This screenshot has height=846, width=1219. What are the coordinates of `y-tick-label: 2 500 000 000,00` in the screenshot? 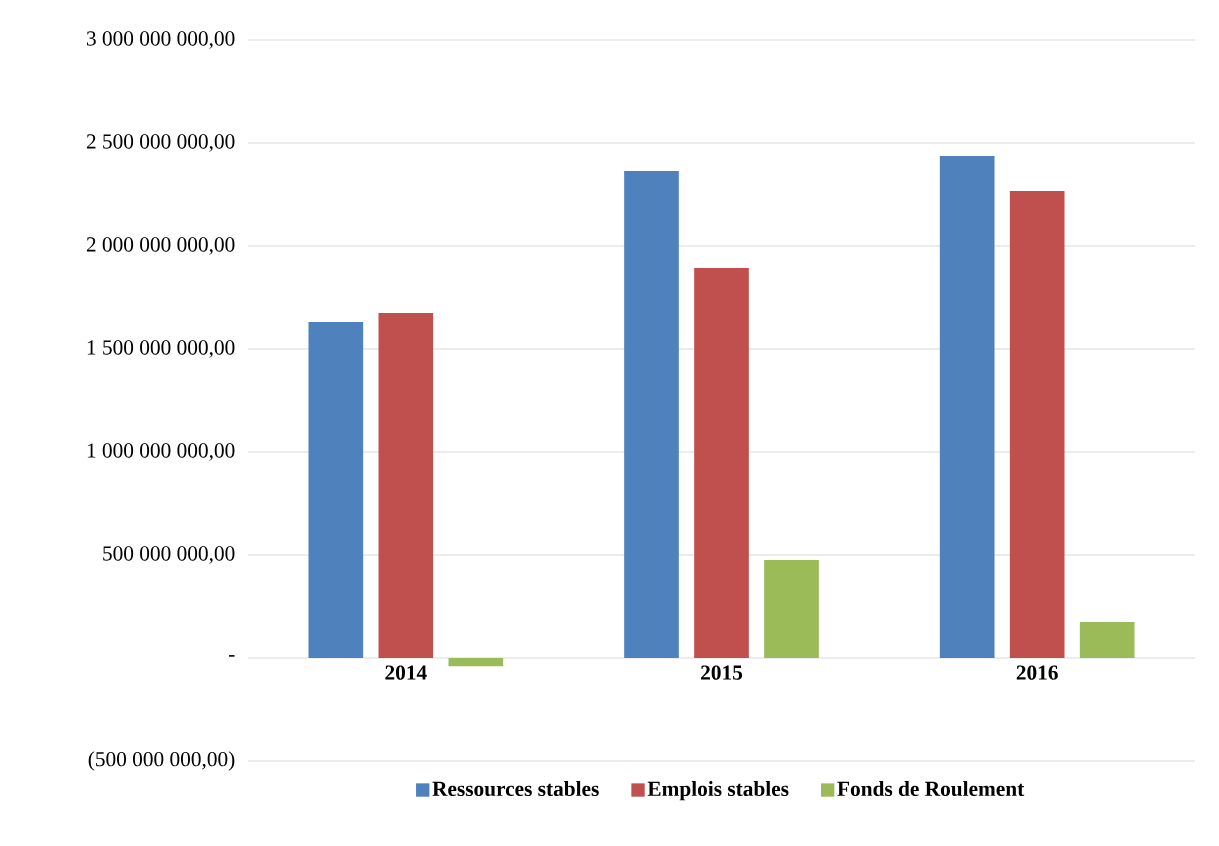 It's located at (160, 143).